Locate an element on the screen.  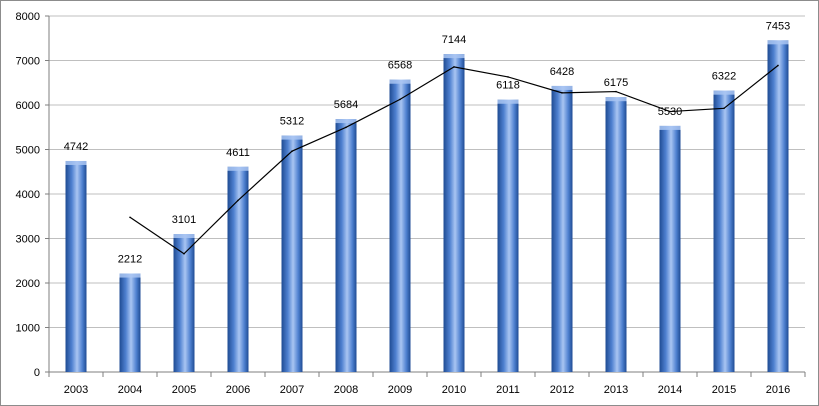
y-tick-label: 5000 is located at coordinates (28, 151).